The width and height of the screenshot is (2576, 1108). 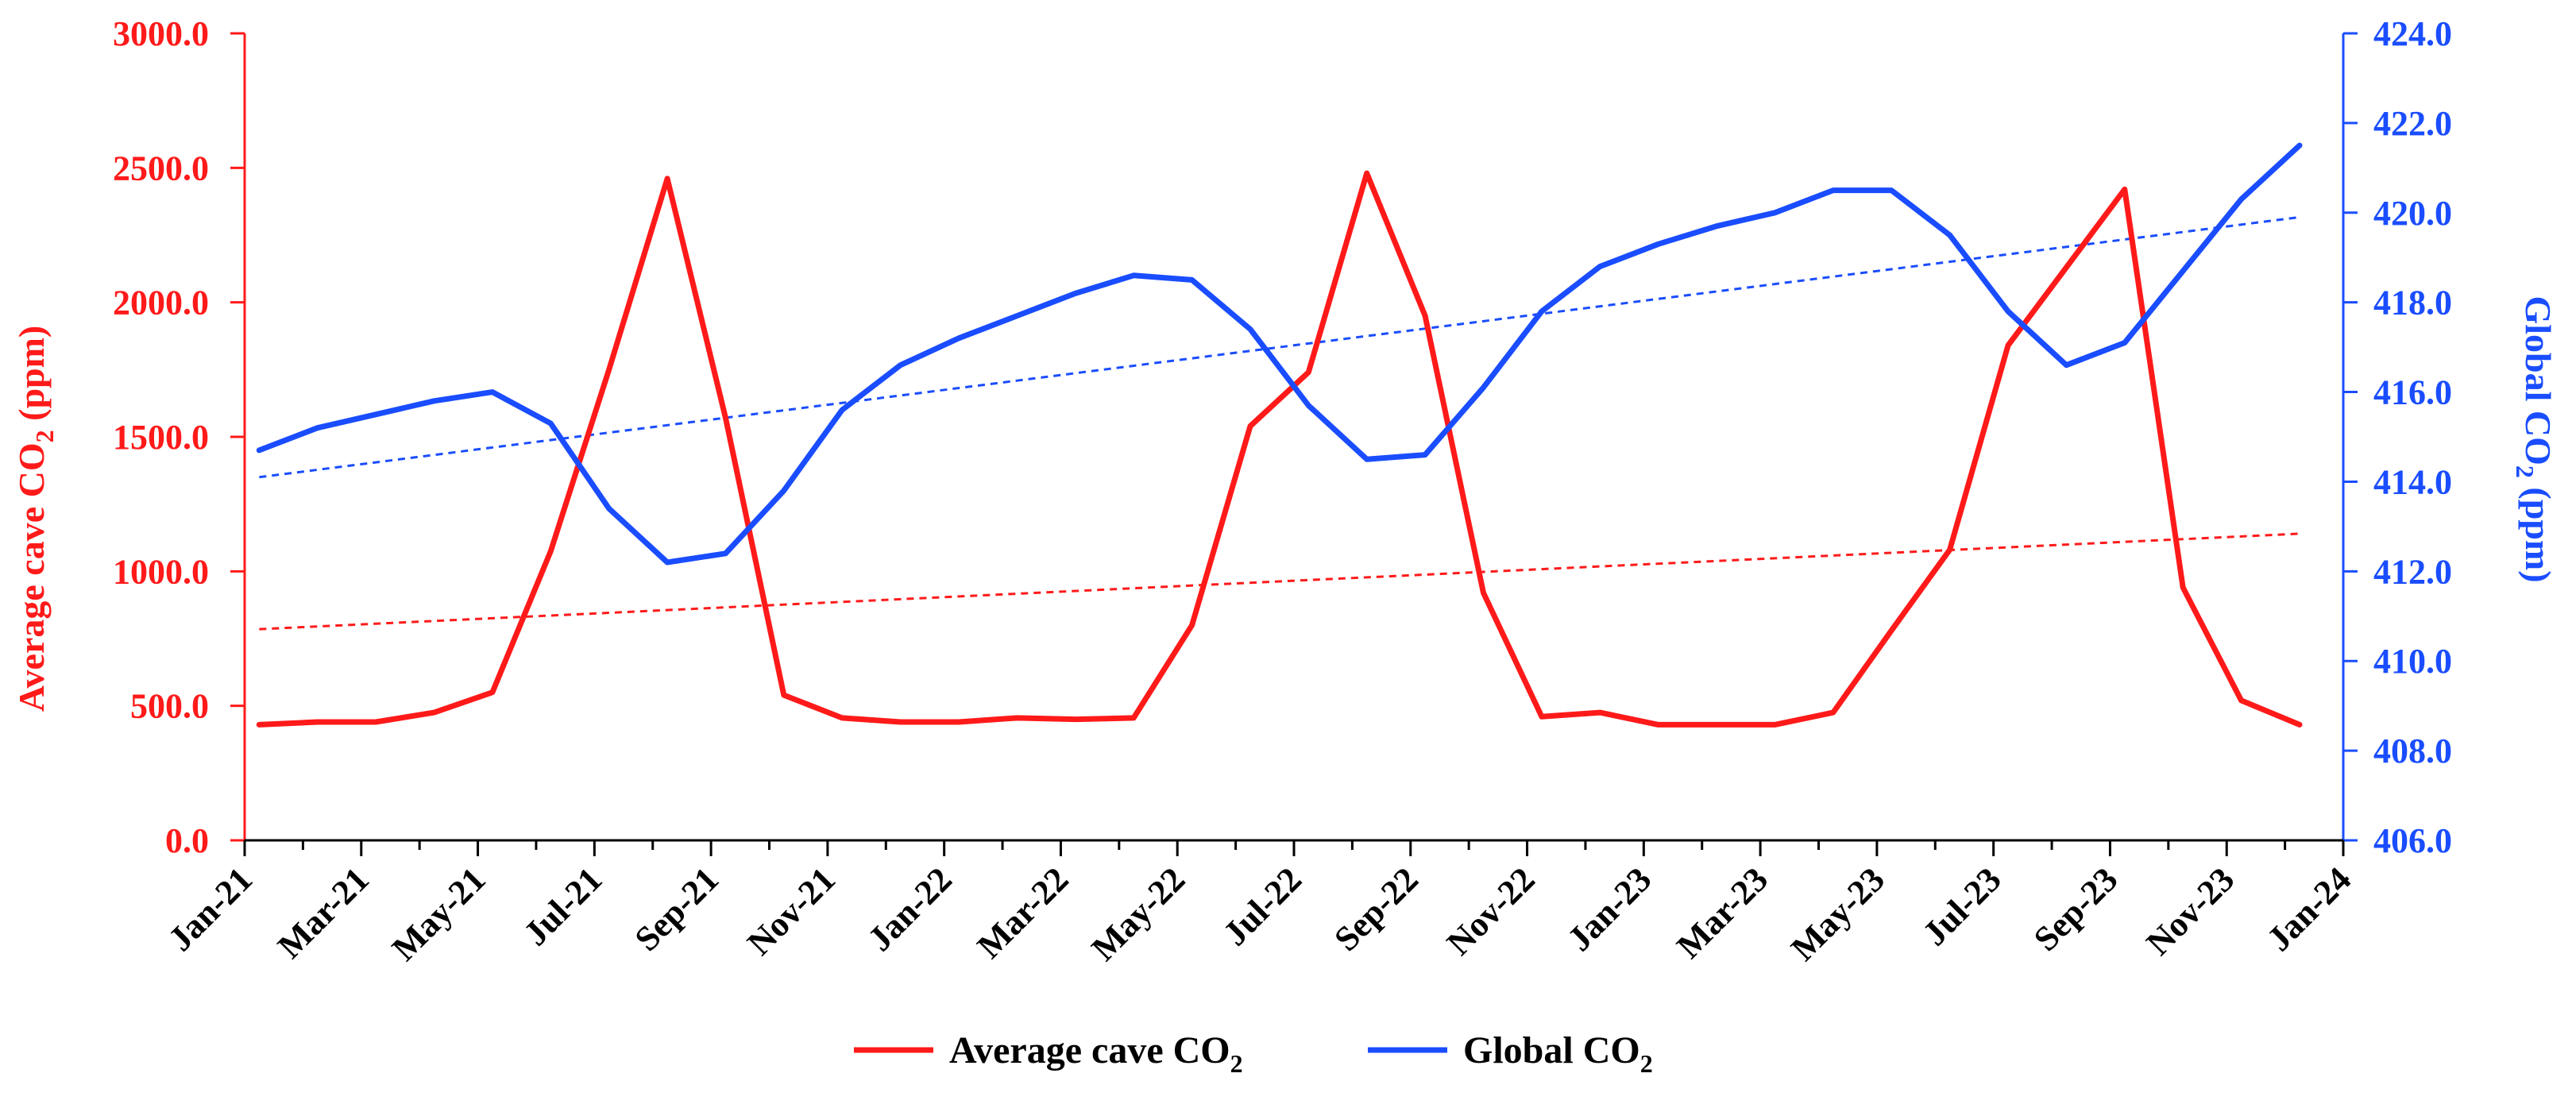 I want to click on x-tick-label: Sep-21, so click(x=677, y=909).